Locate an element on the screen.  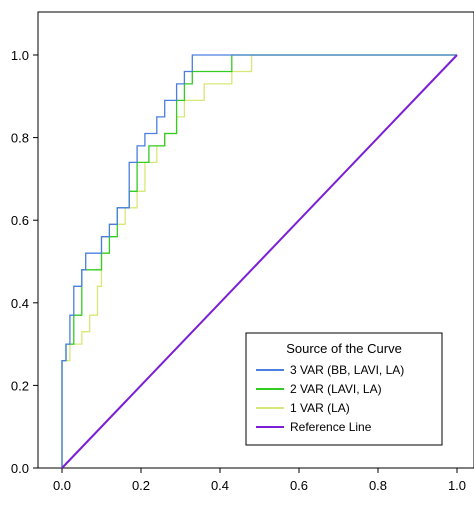
x-tick-label: 0.6 is located at coordinates (299, 485).